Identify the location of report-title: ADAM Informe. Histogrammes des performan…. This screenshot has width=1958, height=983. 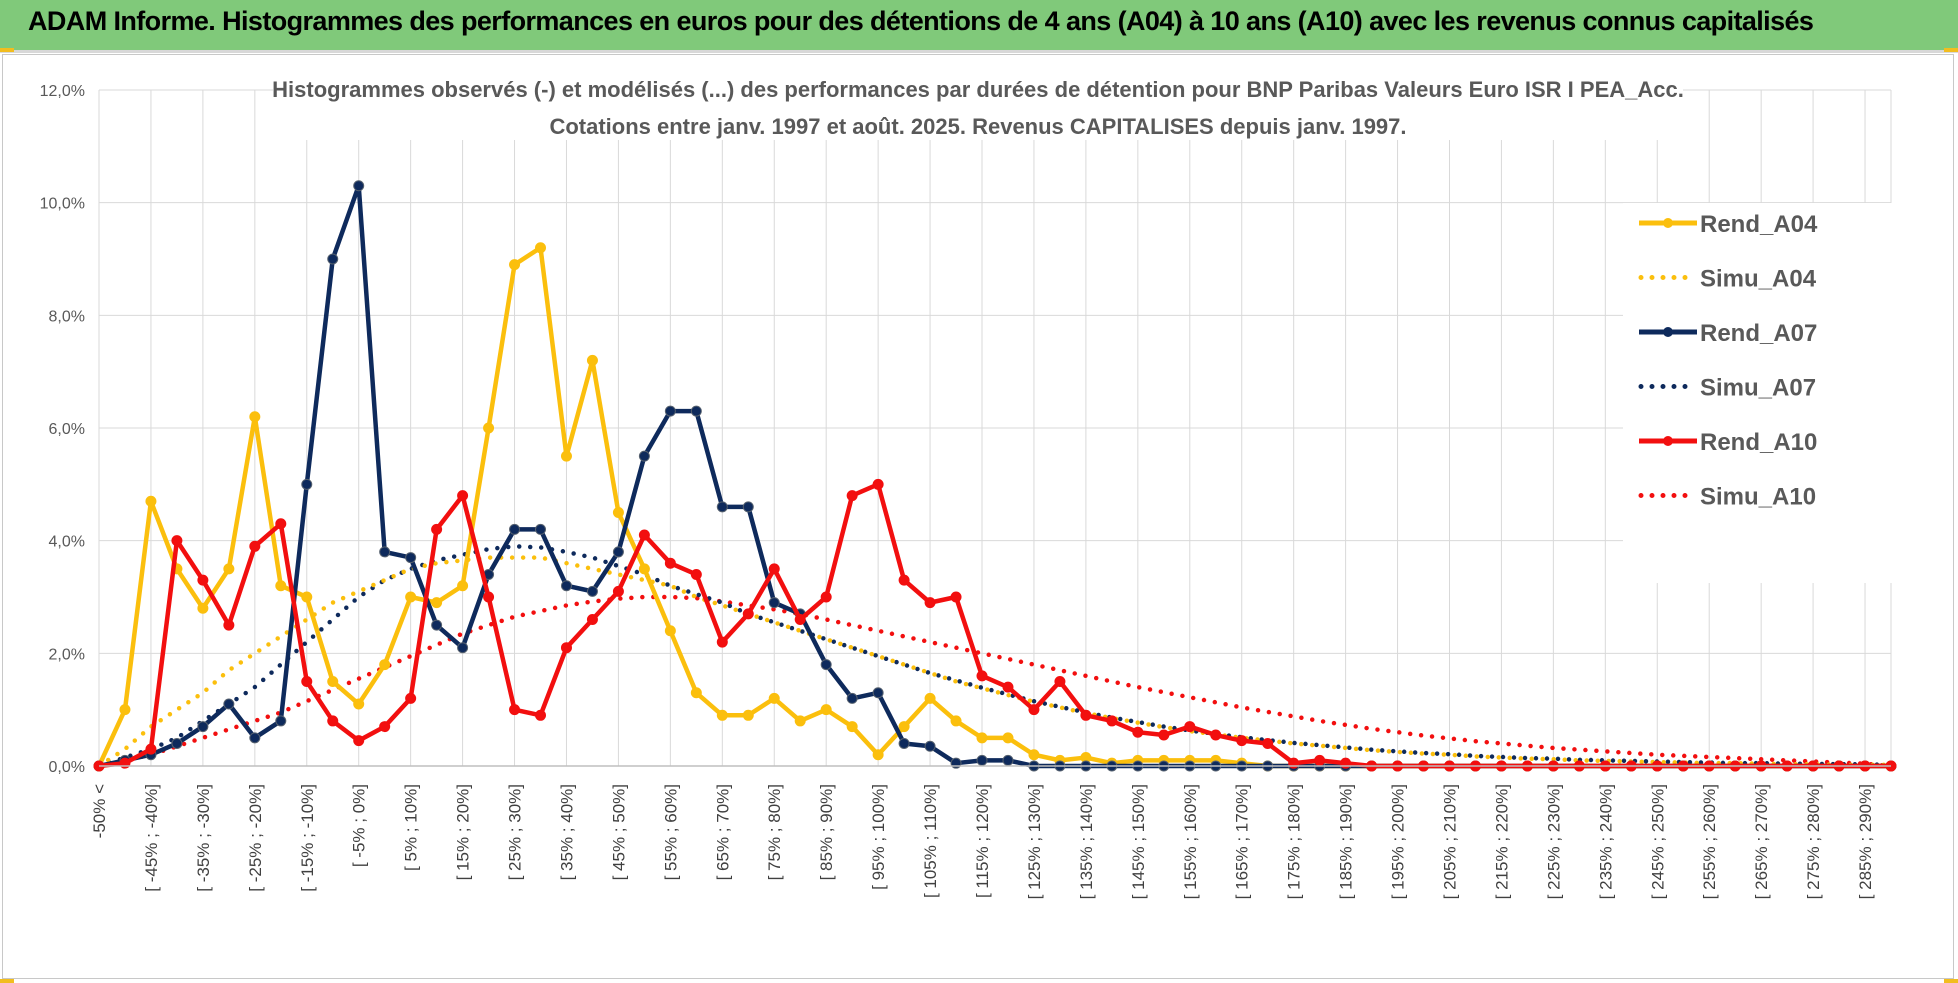
(921, 21).